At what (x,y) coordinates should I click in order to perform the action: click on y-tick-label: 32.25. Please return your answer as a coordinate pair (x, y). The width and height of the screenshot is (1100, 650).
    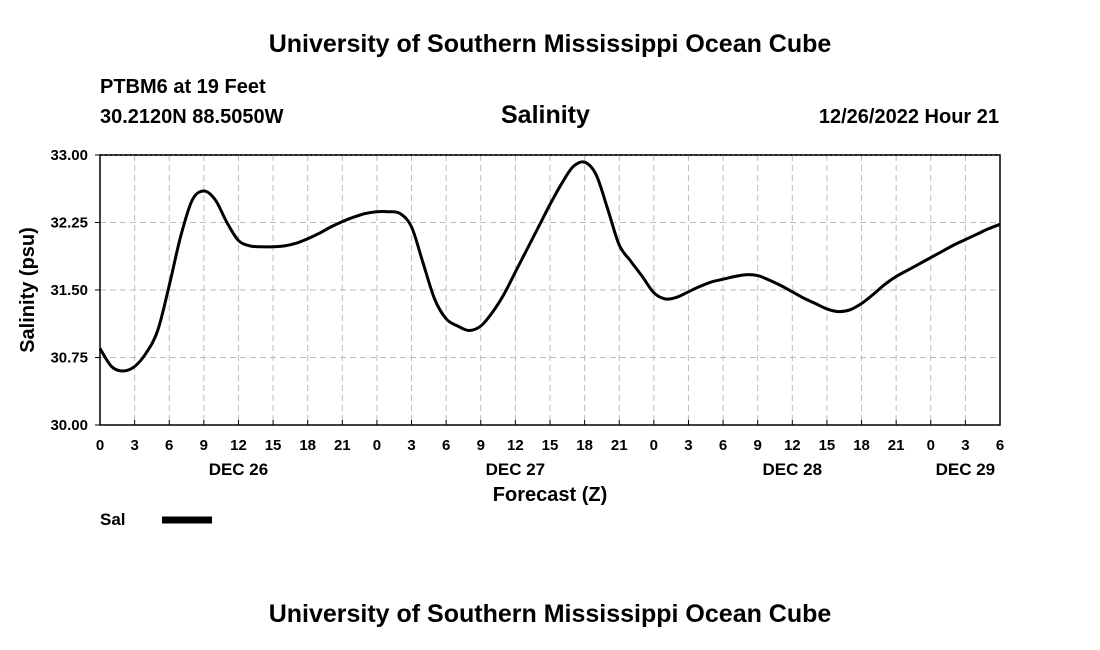
    Looking at the image, I should click on (69, 223).